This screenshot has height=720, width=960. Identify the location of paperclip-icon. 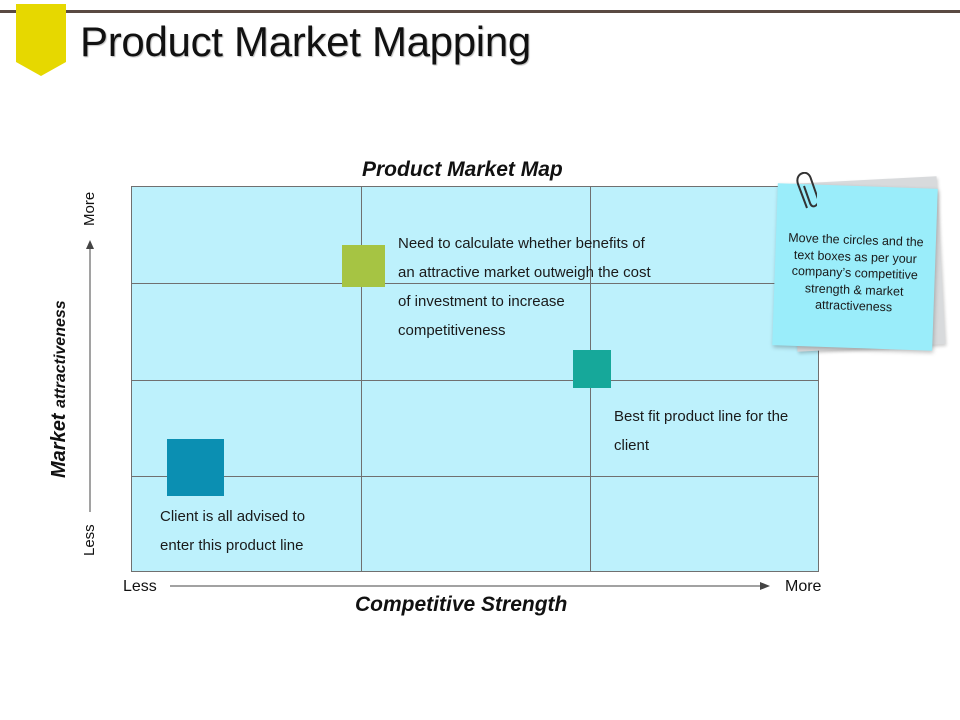
(806, 190).